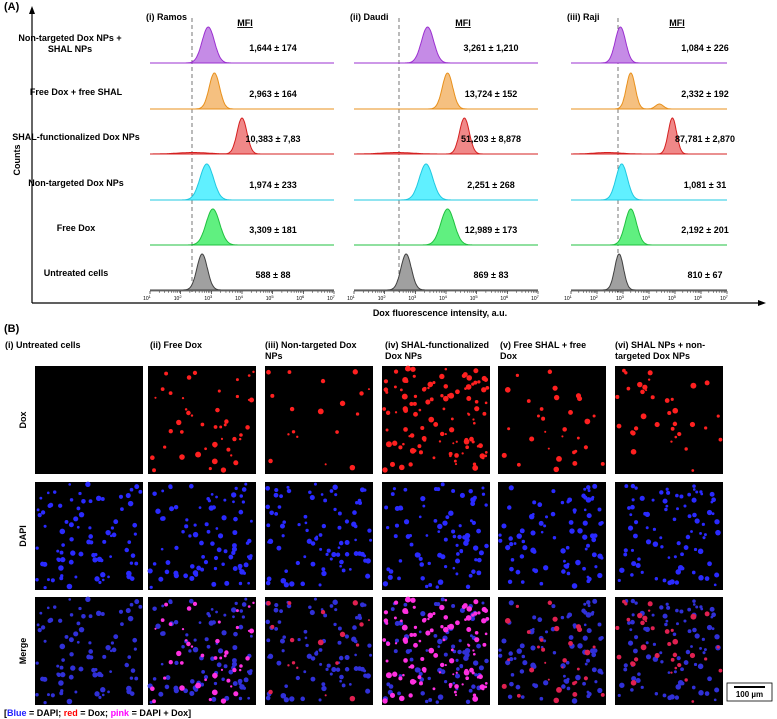  Describe the element at coordinates (272, 48) in the screenshot. I see `mfi-value: 1,644 ± 174` at that location.